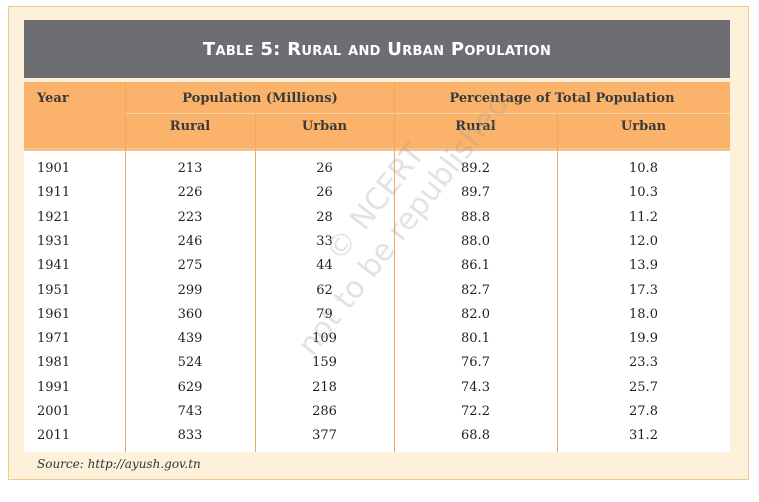  I want to click on cell-pct-urban: 11.2, so click(643, 217).